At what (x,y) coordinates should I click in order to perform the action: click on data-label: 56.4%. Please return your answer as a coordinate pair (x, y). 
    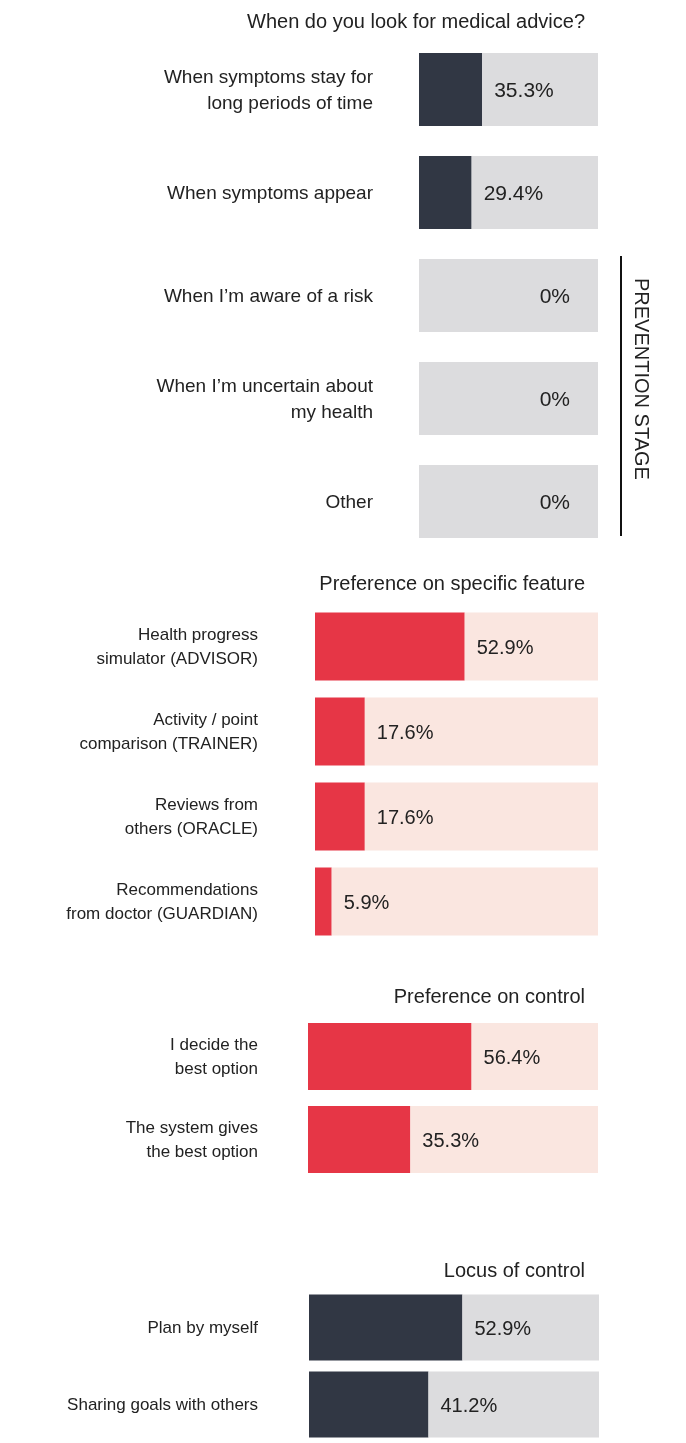
    Looking at the image, I should click on (512, 1056).